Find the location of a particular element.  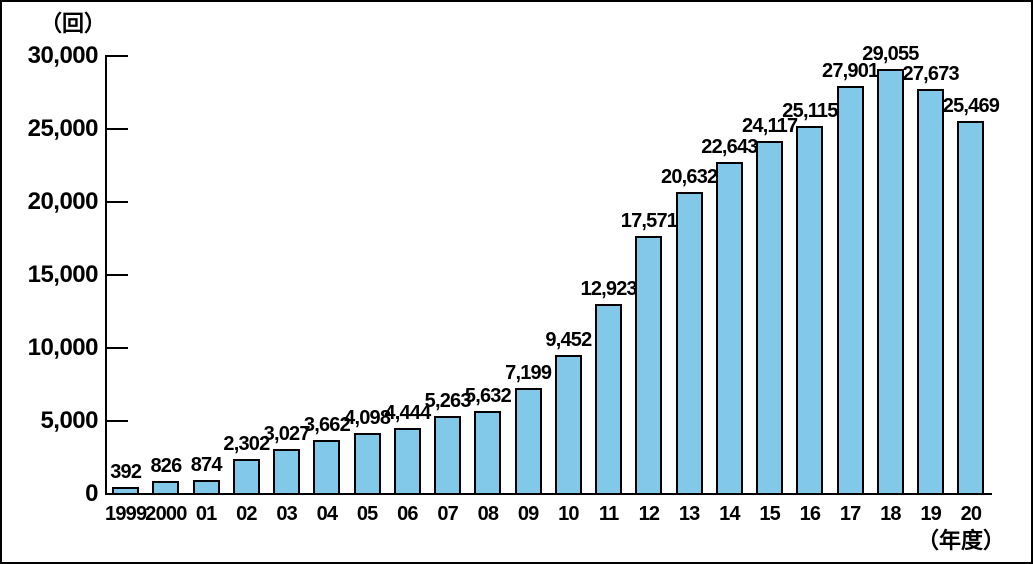

bar-value-label: 5,263 is located at coordinates (448, 401).